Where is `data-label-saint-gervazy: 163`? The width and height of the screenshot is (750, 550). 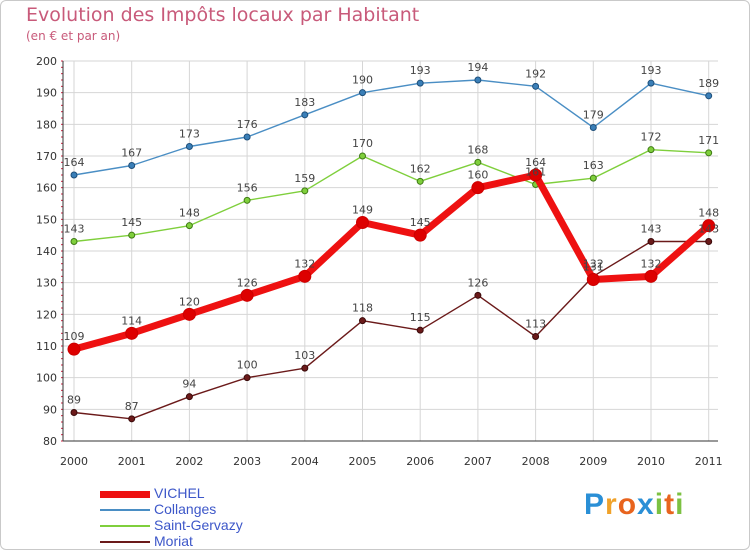 data-label-saint-gervazy: 163 is located at coordinates (593, 165).